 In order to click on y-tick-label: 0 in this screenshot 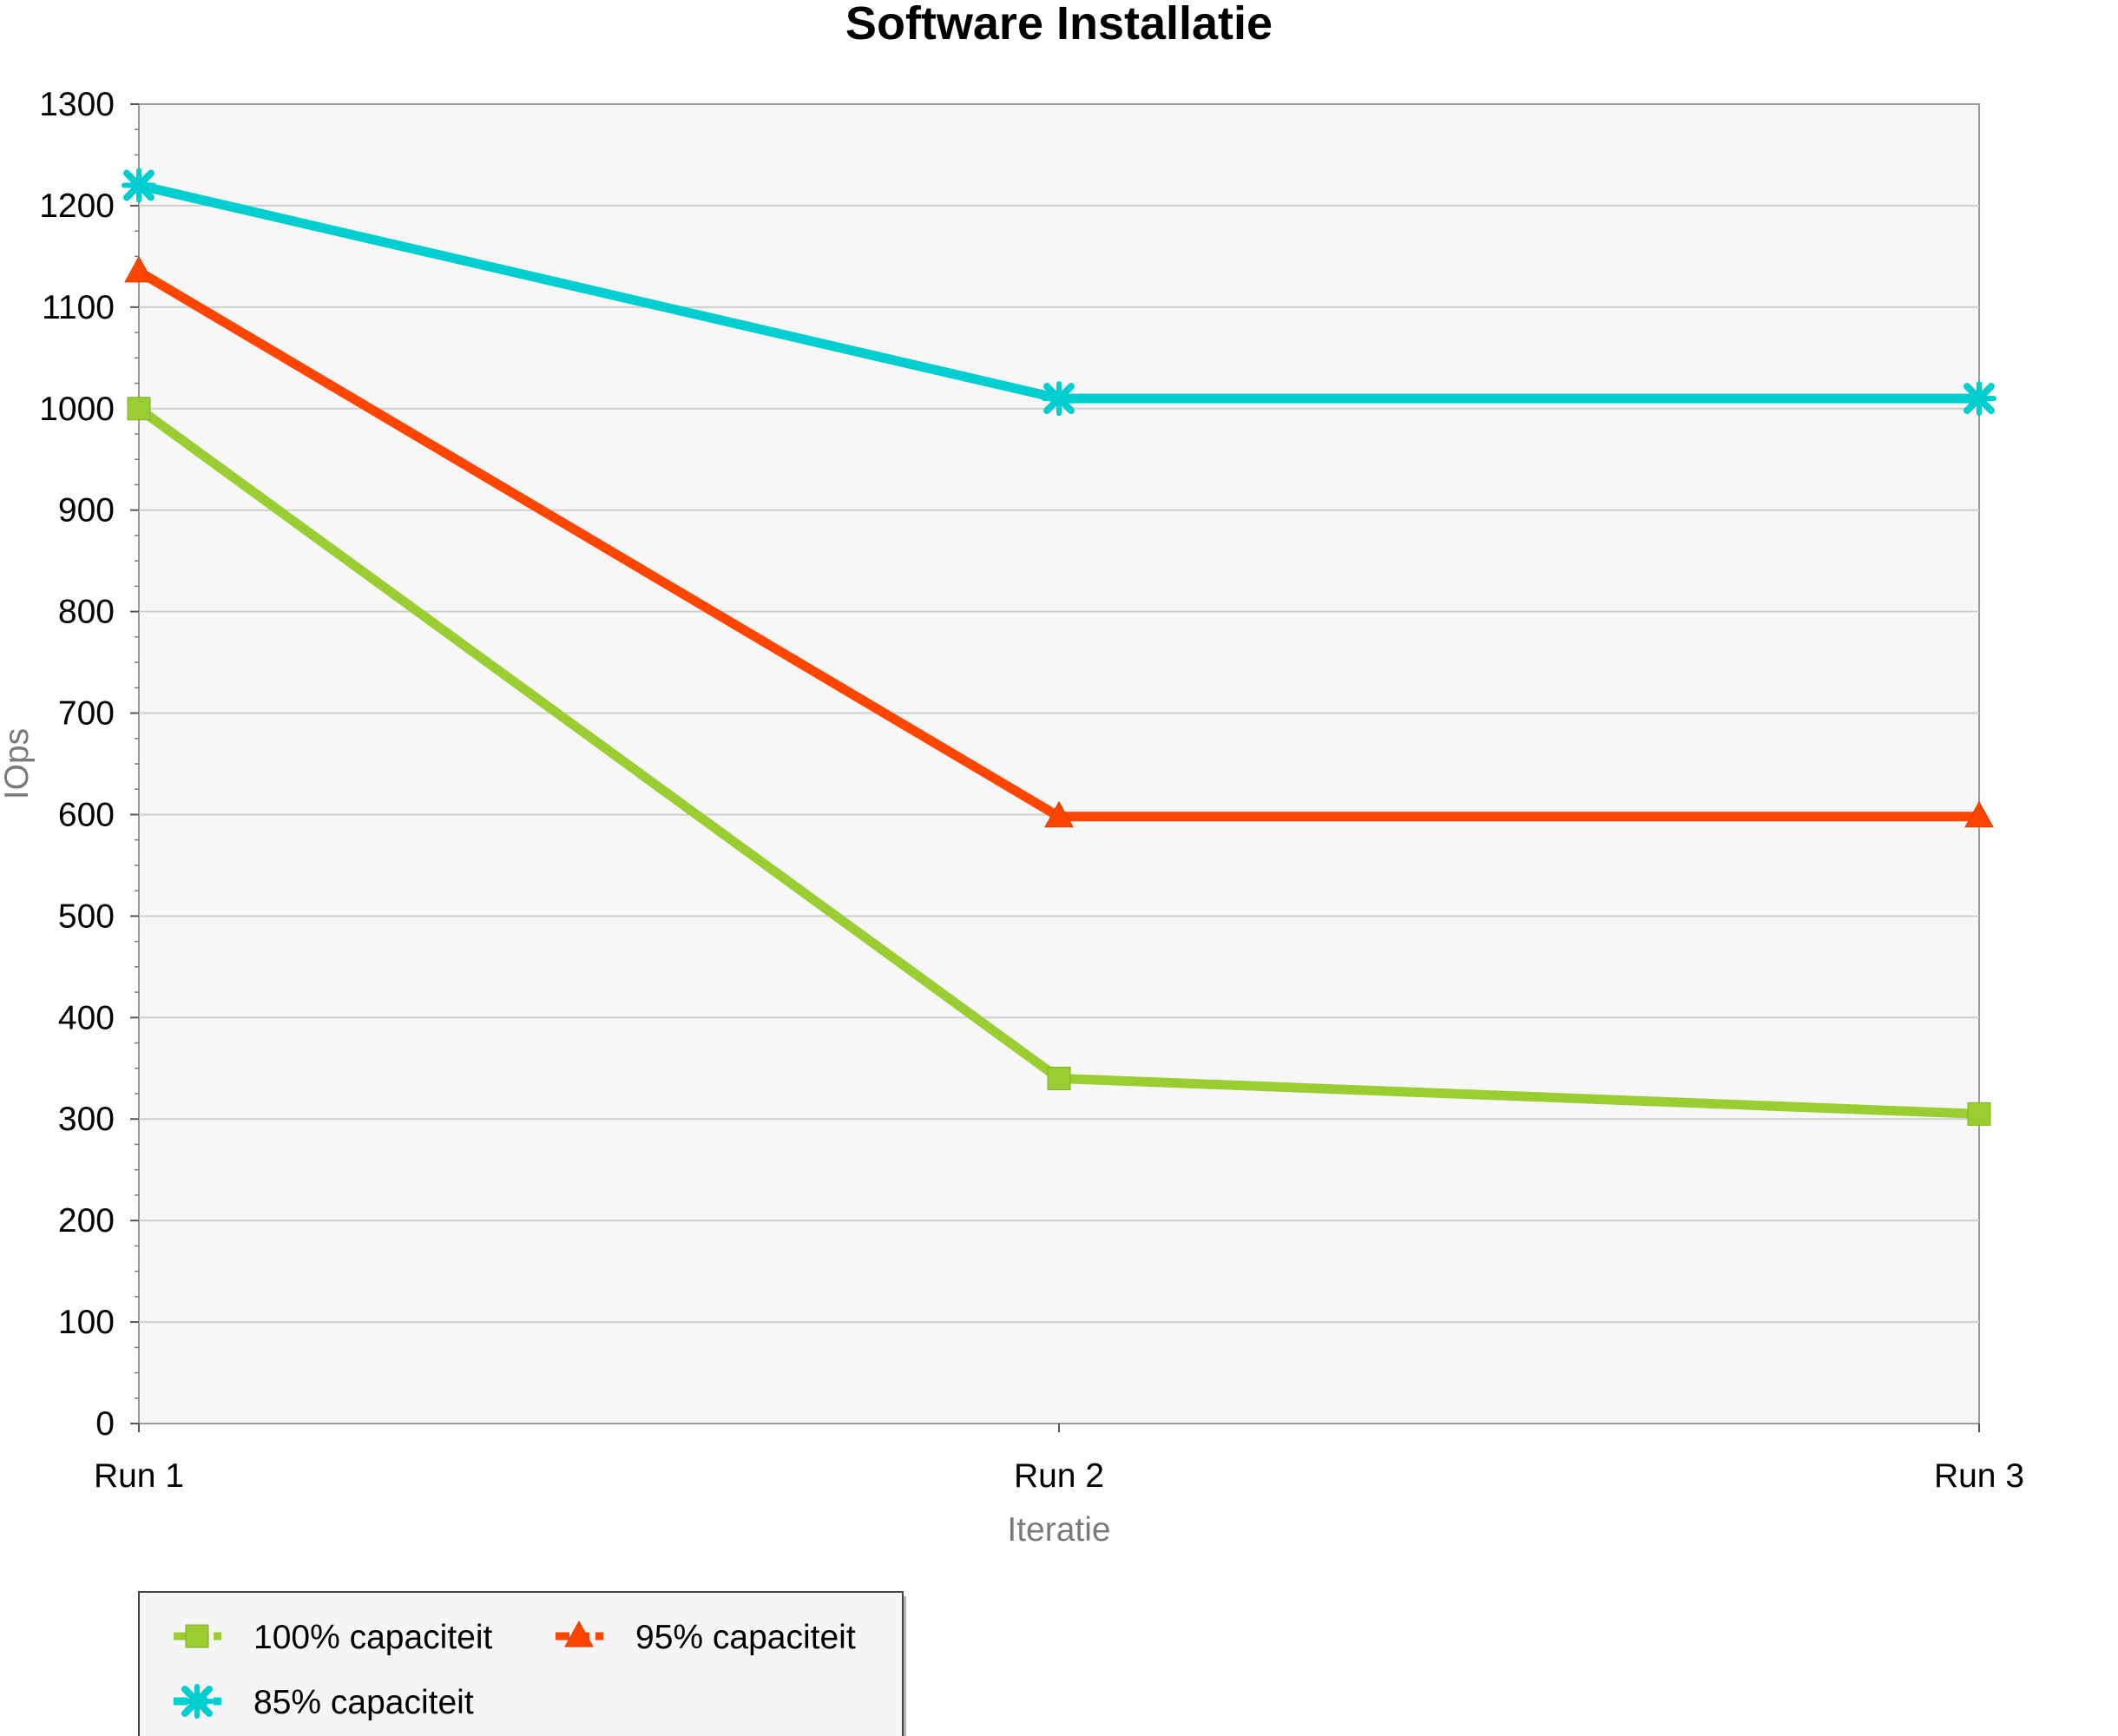, I will do `click(105, 1424)`.